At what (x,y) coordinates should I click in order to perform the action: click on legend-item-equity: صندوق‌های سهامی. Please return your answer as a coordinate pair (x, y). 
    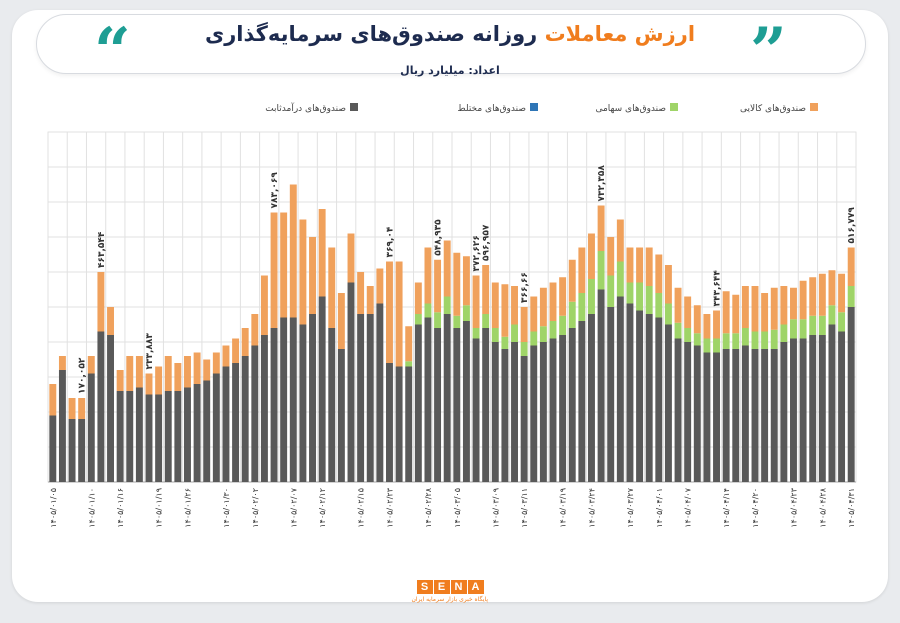
    Looking at the image, I should click on (636, 108).